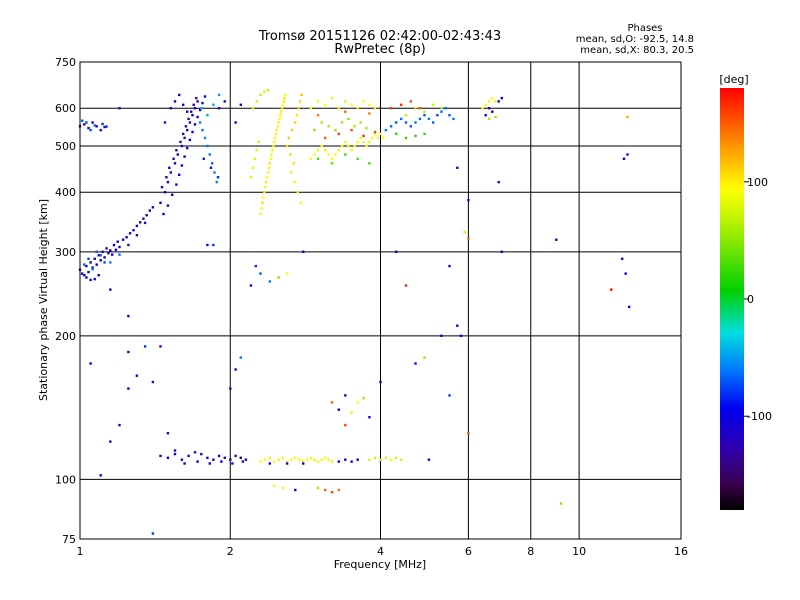 This screenshot has width=800, height=600. What do you see at coordinates (65, 108) in the screenshot?
I see `y-tick-label: 600` at bounding box center [65, 108].